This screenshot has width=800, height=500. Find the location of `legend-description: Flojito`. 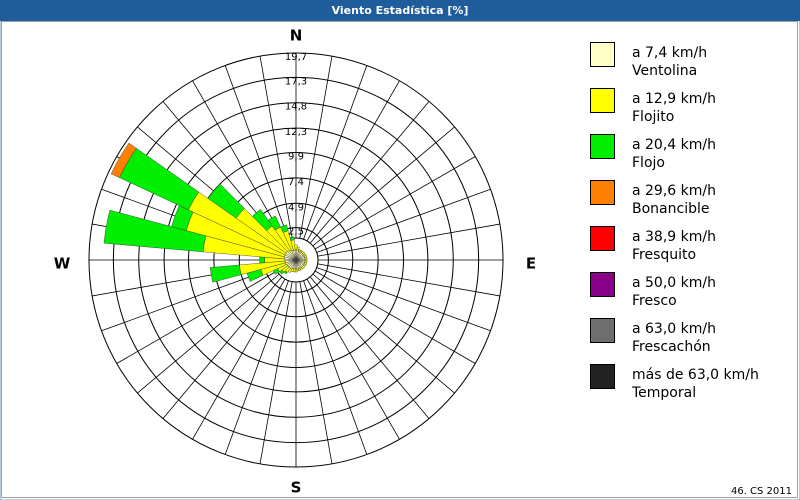

legend-description: Flojito is located at coordinates (653, 117).